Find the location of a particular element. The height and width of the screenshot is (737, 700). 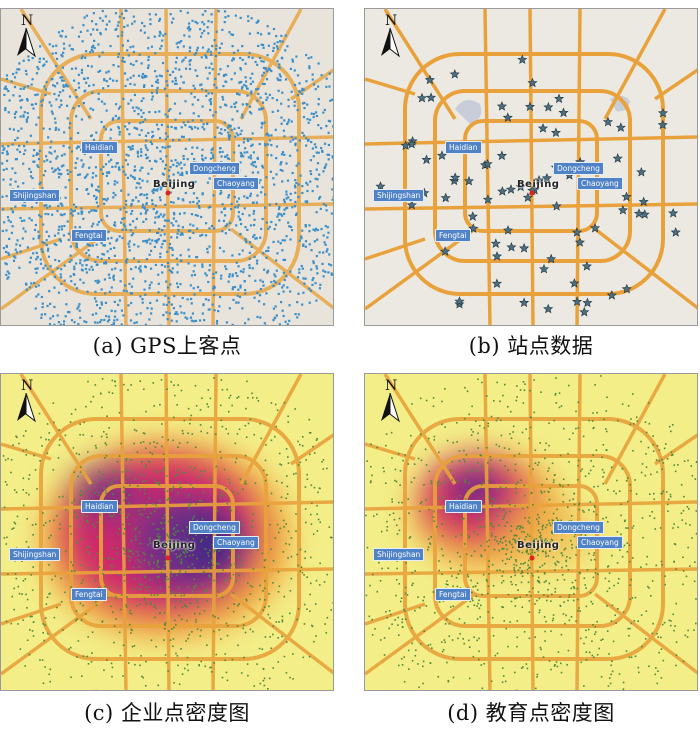

label-chaoyang: Chaoyang is located at coordinates (600, 542).